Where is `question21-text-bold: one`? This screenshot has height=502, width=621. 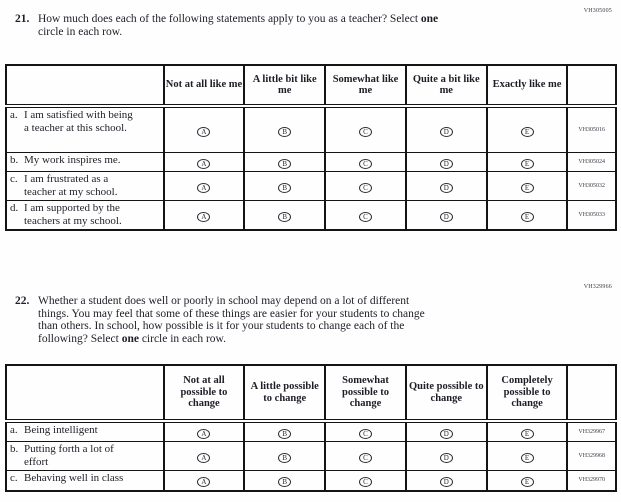 question21-text-bold: one is located at coordinates (429, 19).